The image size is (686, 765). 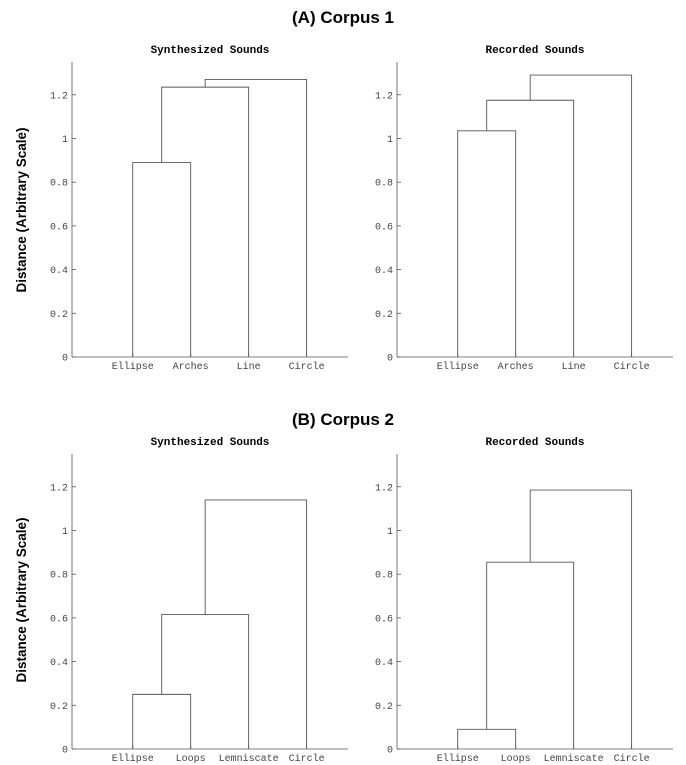 What do you see at coordinates (21, 209) in the screenshot?
I see `section-ylabel-corpus-1: Distance (Arbitrary Scale)` at bounding box center [21, 209].